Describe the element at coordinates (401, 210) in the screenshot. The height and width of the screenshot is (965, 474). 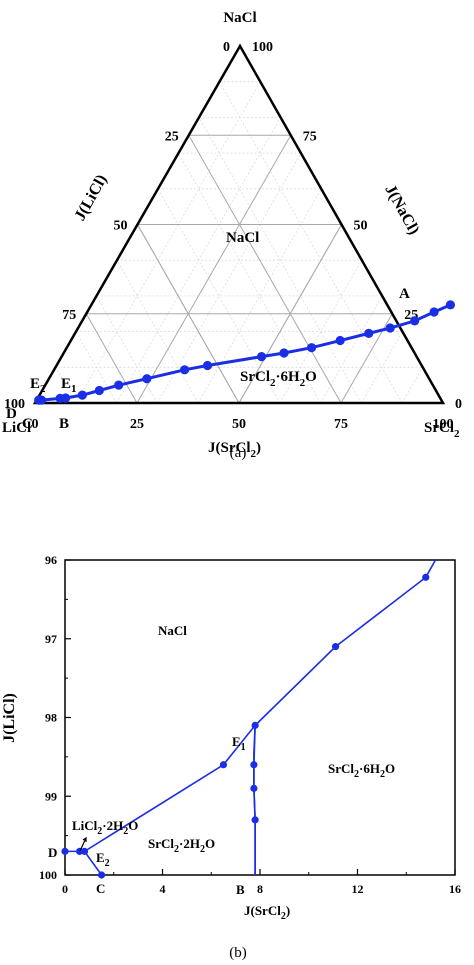
I see `right-axis-title: J(NaCl)` at that location.